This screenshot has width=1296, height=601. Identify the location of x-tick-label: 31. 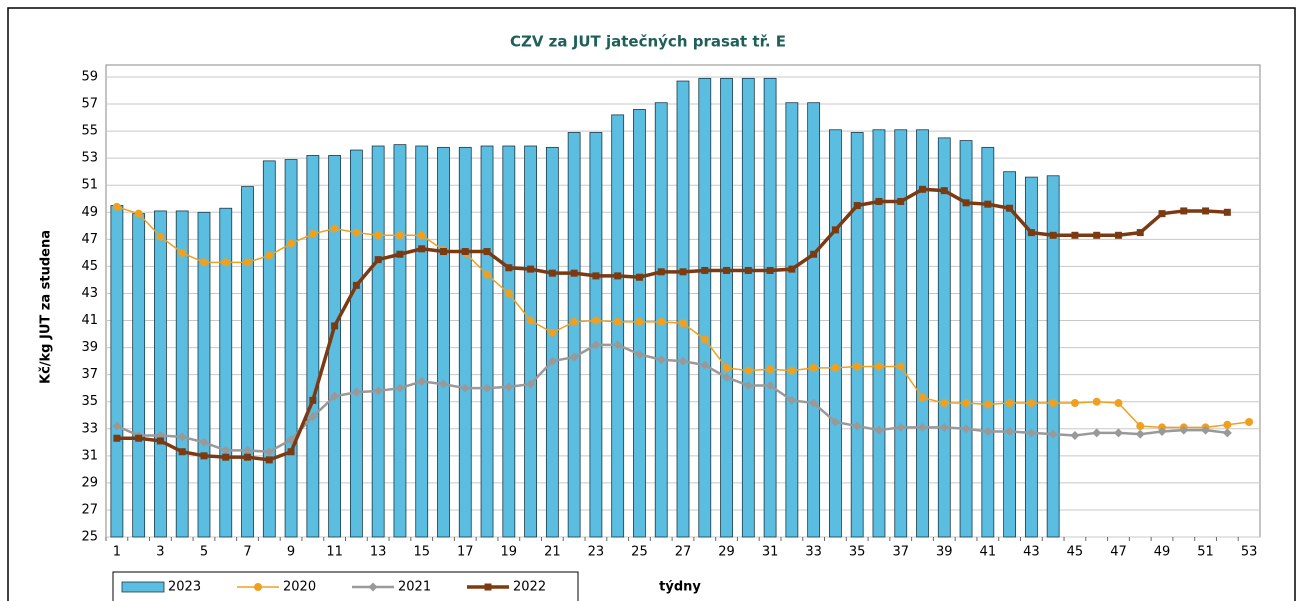
(770, 552).